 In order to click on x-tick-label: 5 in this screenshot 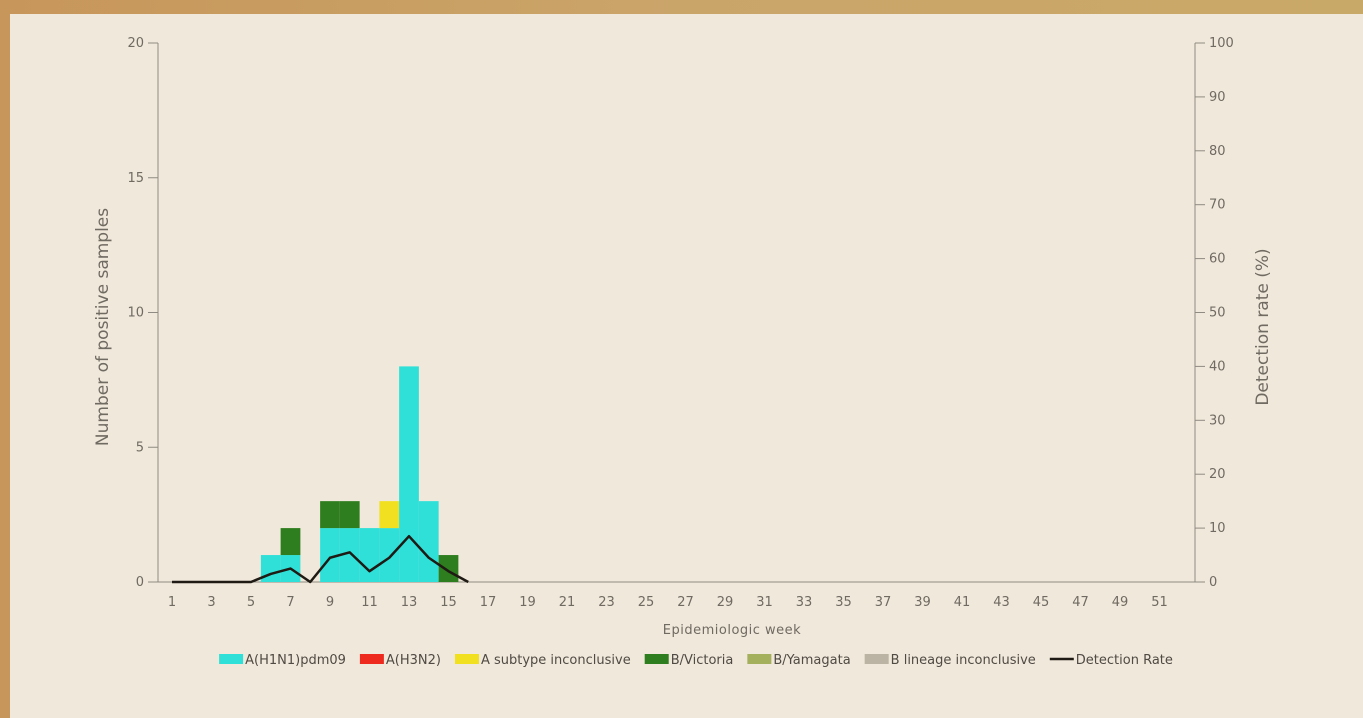, I will do `click(251, 602)`.